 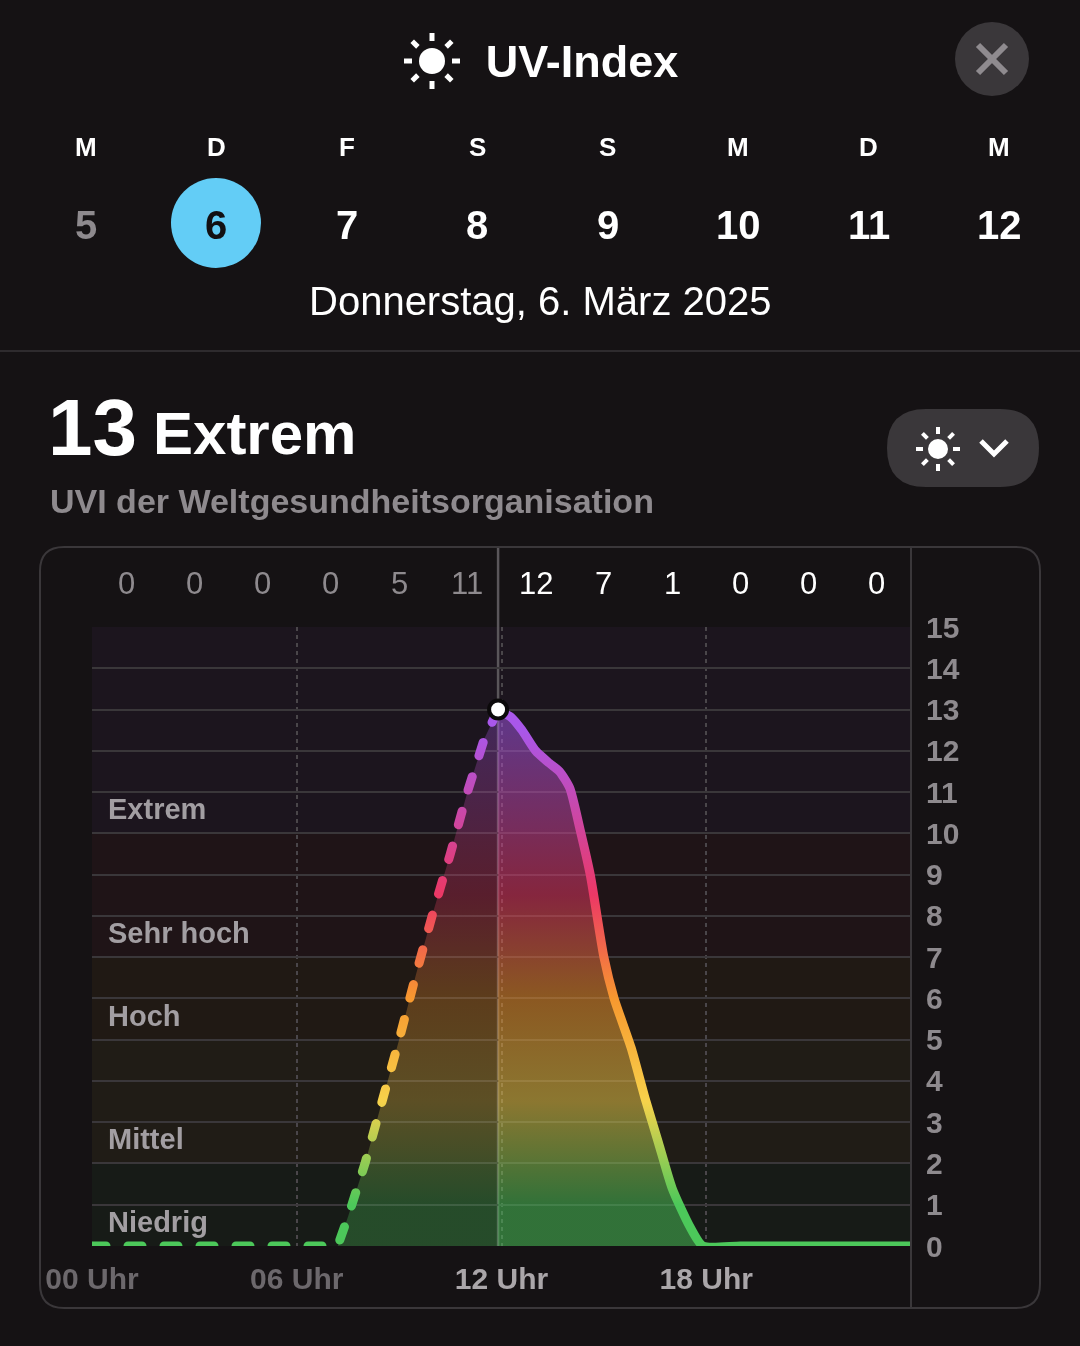 I want to click on text: 10, so click(x=738, y=225).